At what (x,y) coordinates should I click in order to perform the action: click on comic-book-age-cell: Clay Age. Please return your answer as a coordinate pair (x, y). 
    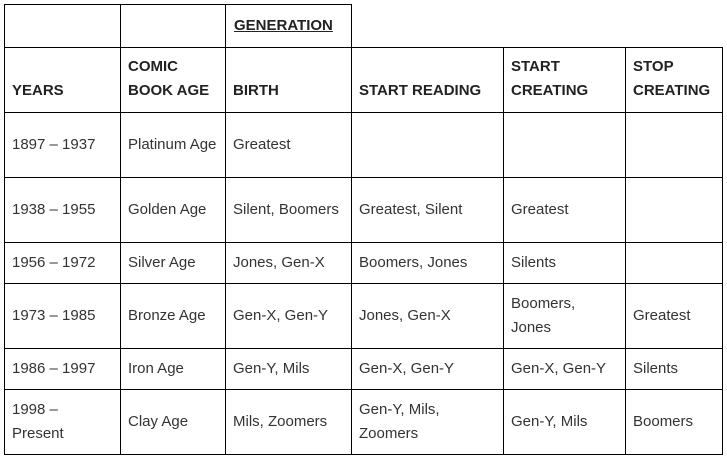
    Looking at the image, I should click on (158, 421).